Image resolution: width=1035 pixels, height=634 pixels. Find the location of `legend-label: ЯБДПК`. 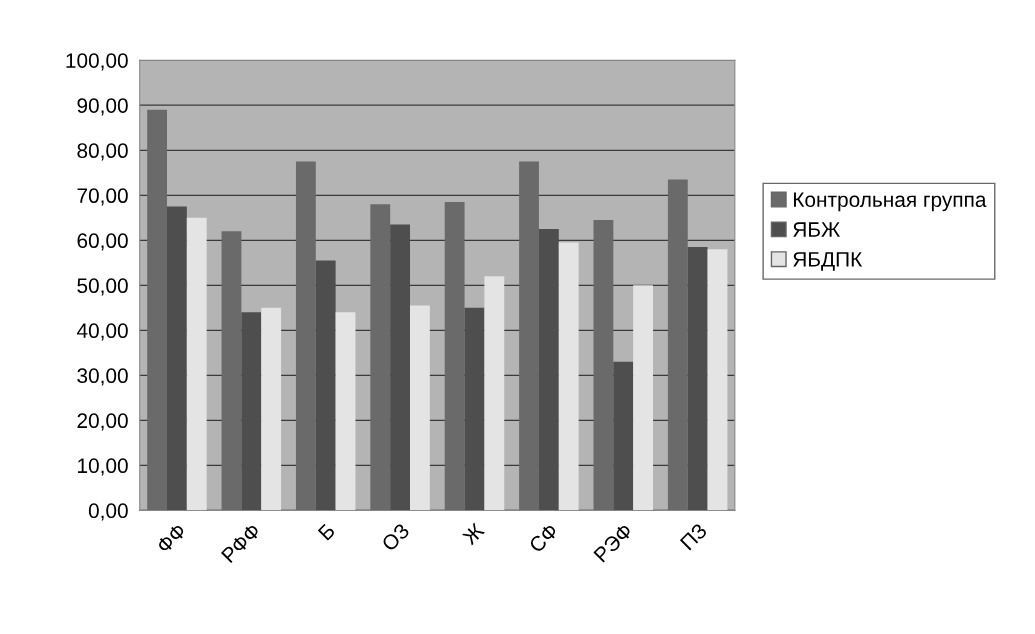

legend-label: ЯБДПК is located at coordinates (828, 261).